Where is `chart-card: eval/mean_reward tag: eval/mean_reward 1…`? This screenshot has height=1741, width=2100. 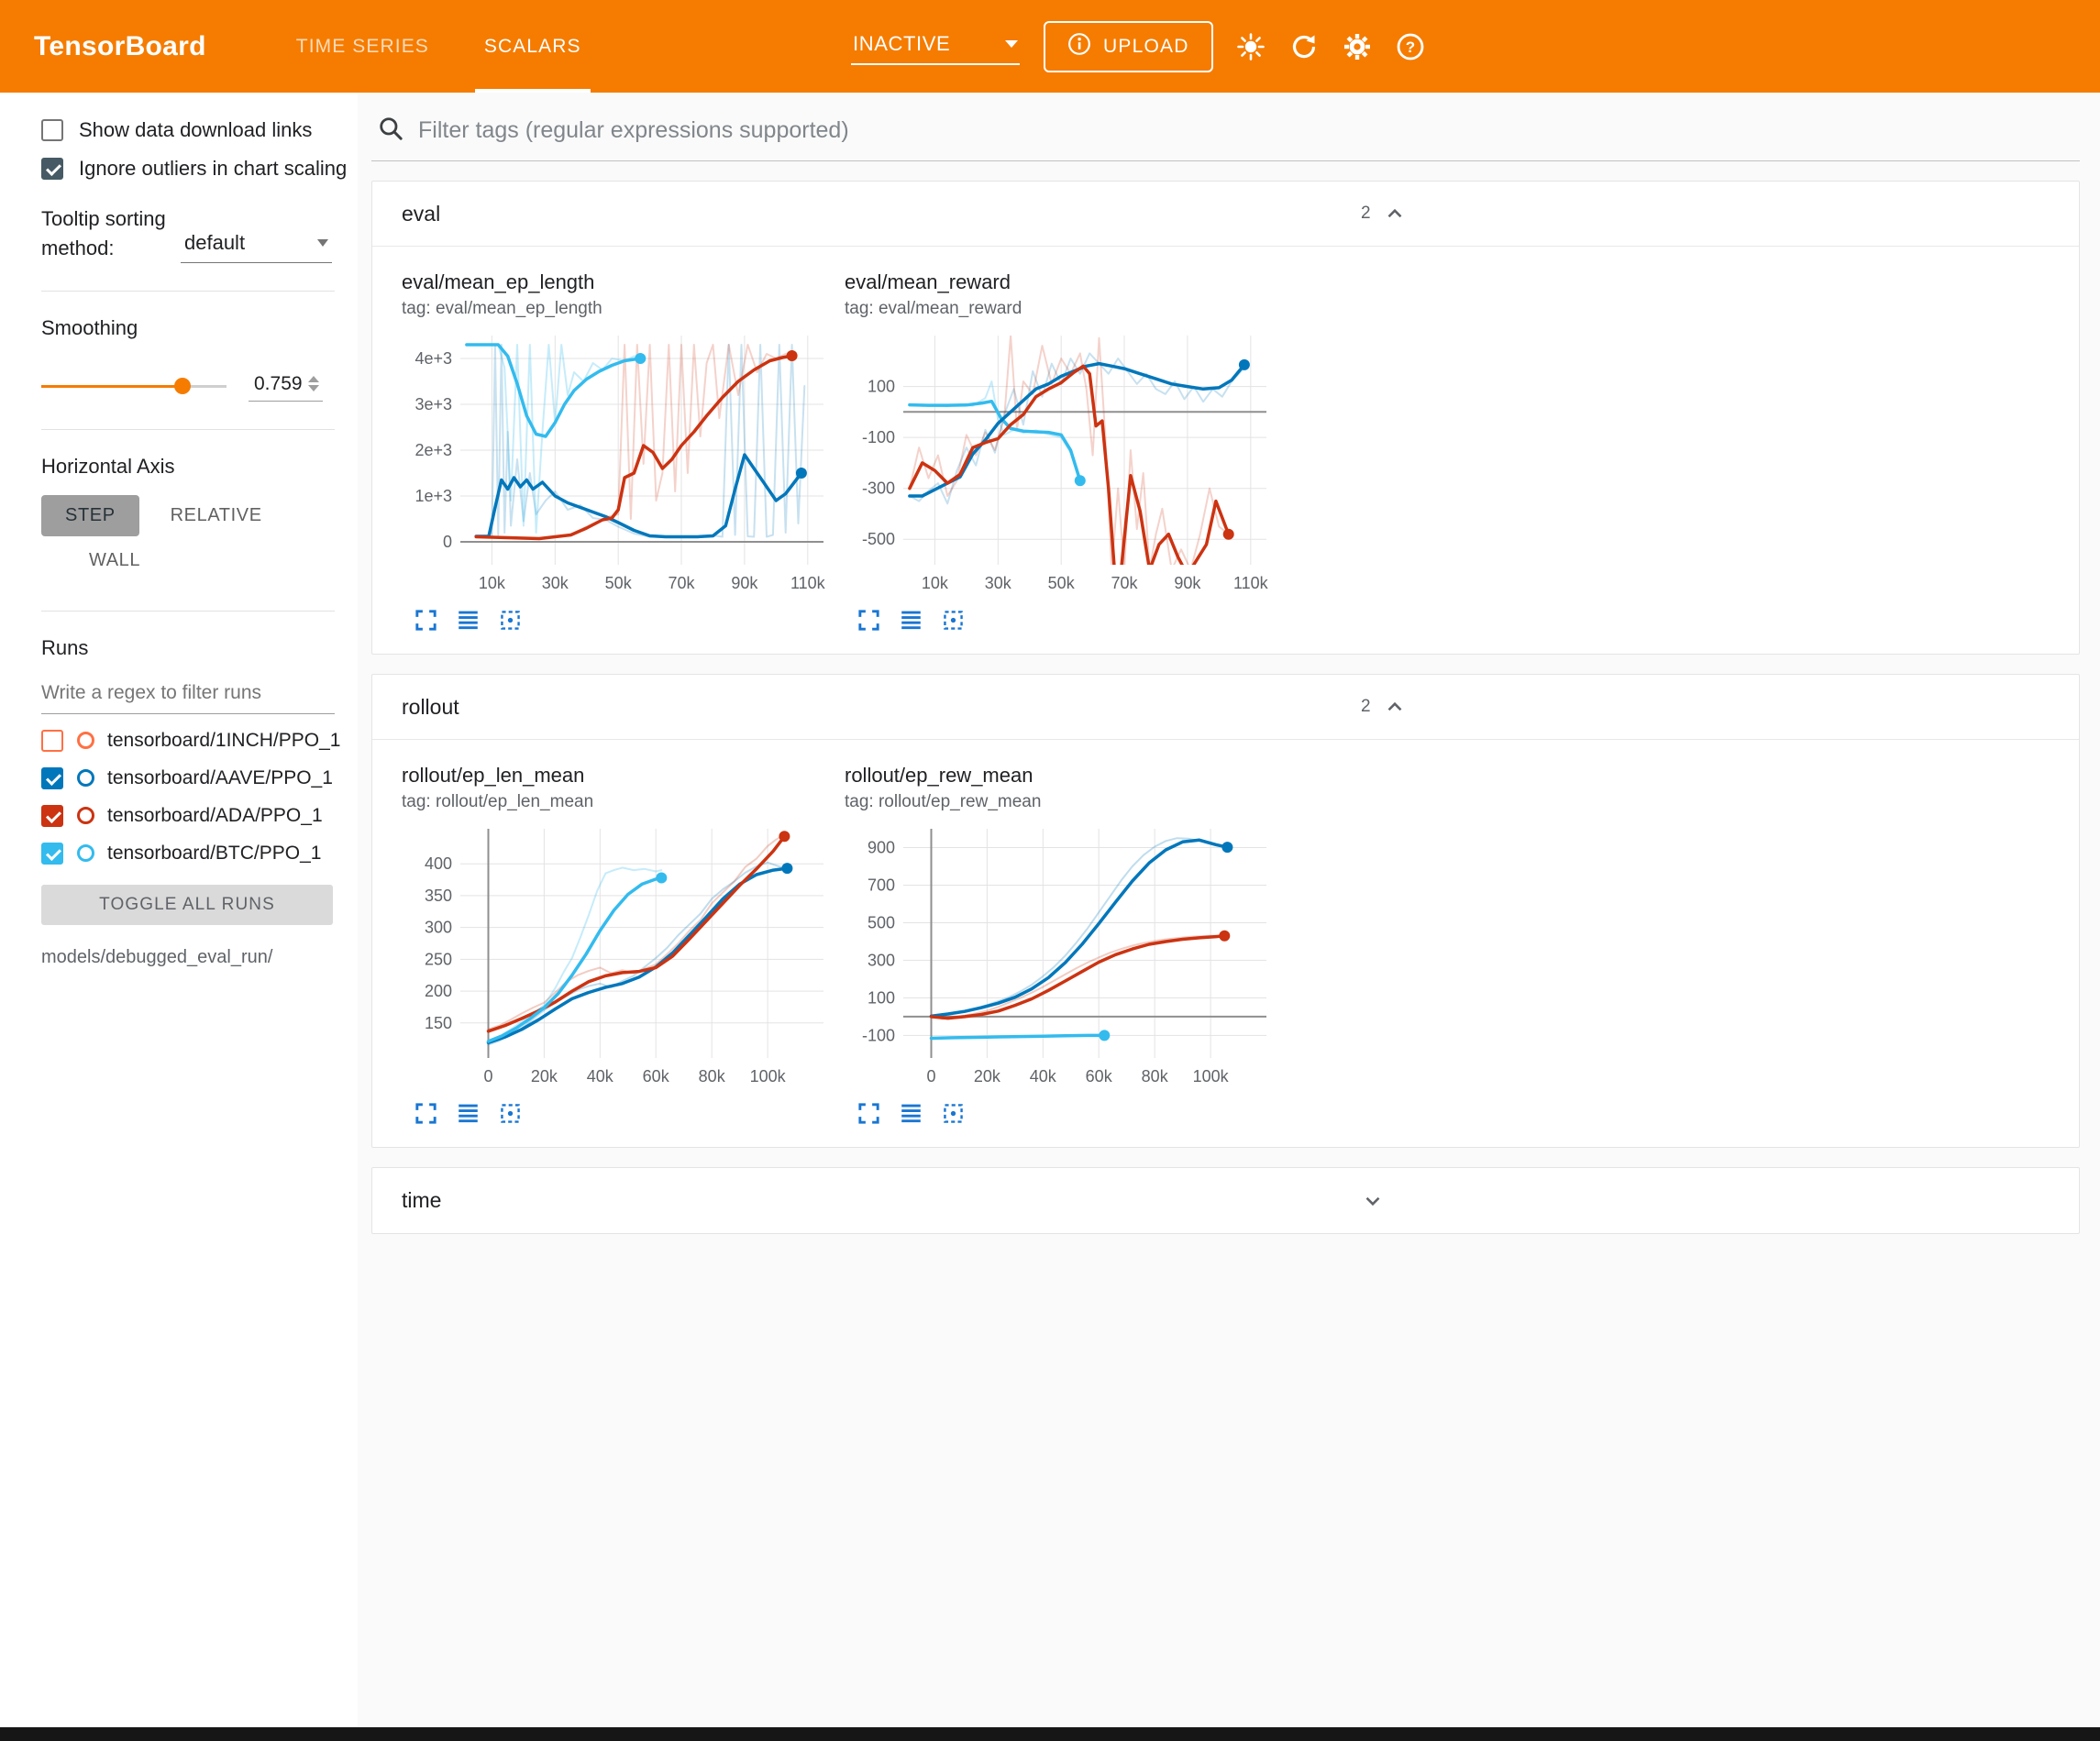
chart-card: eval/mean_reward tag: eval/mean_reward 1… is located at coordinates (1066, 452).